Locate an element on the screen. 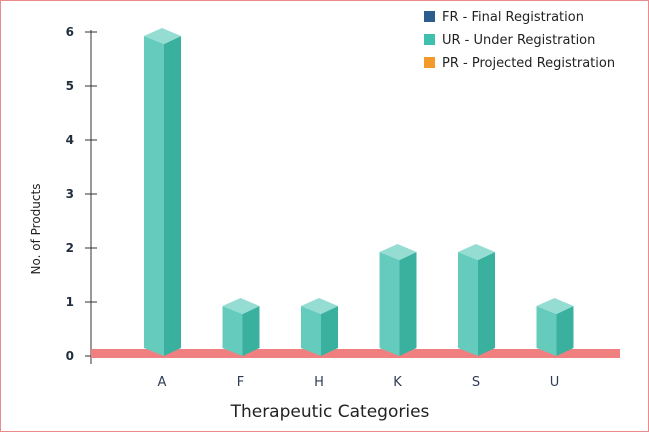 This screenshot has width=649, height=433. legend-label: PR - Projected Registration is located at coordinates (528, 63).